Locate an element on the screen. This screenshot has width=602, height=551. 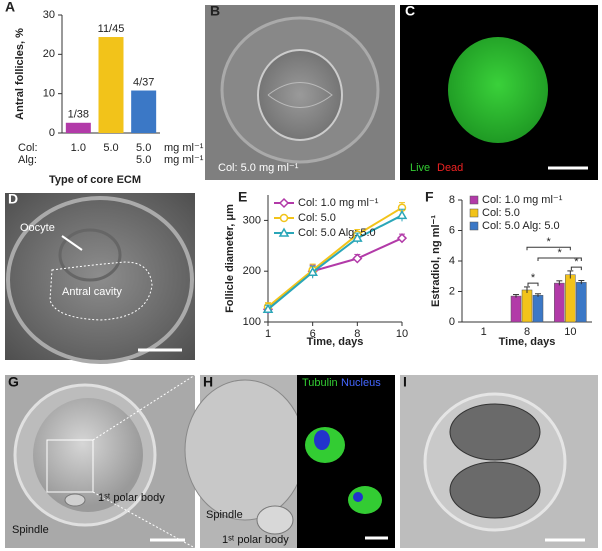
x-tick-label: 6 is located at coordinates (313, 334).